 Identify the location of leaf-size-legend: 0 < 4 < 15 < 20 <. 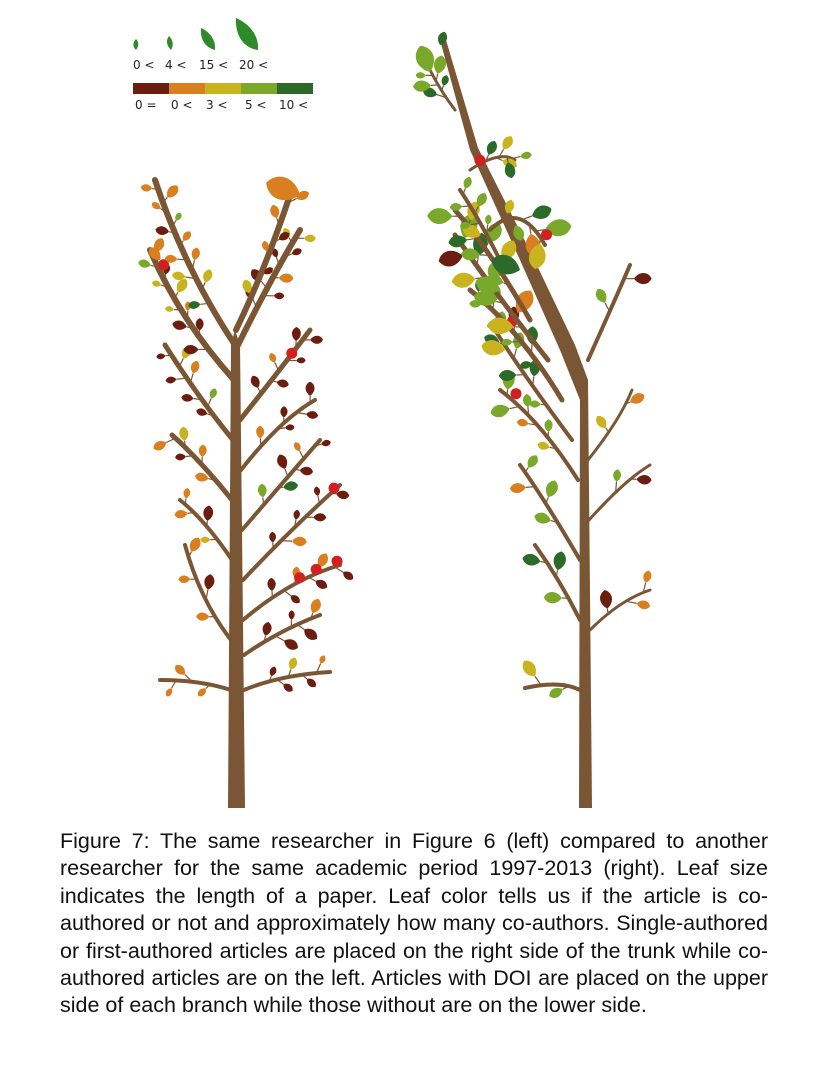
(200, 45).